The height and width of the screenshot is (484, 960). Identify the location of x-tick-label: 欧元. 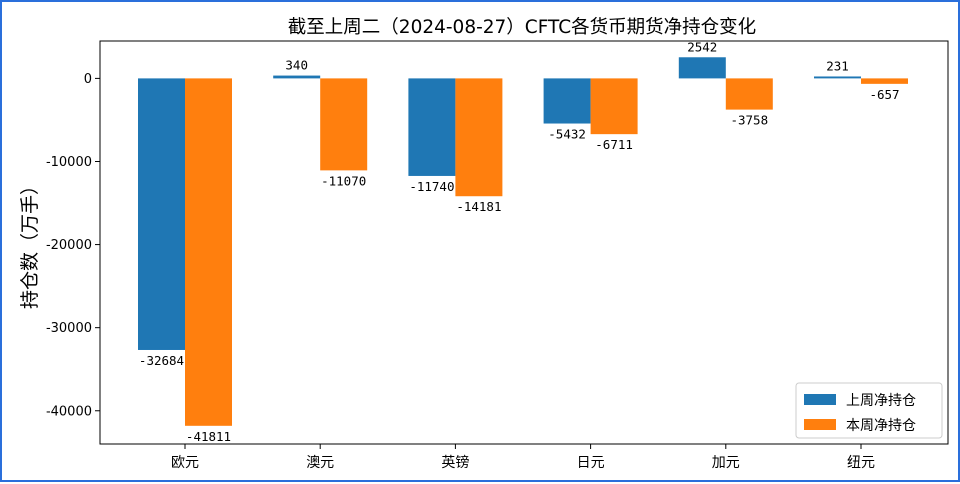
(185, 463).